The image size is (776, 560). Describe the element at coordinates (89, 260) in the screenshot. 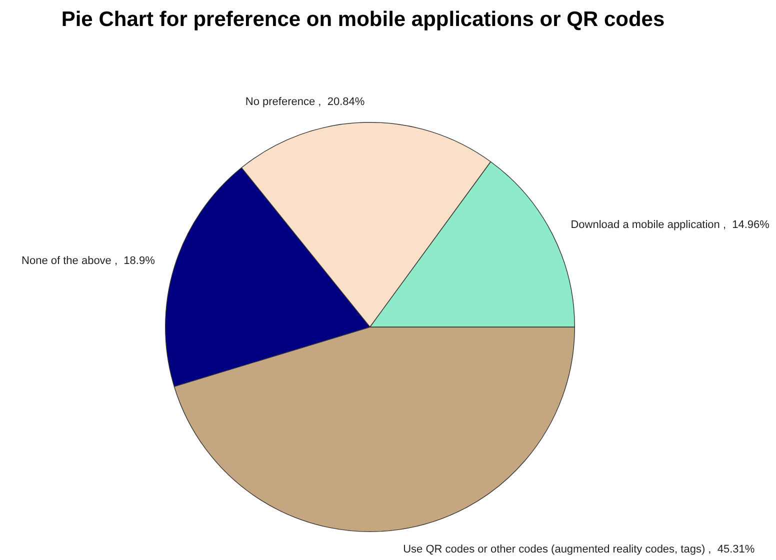

I see `slice-label: None of the above , 18.9%` at that location.